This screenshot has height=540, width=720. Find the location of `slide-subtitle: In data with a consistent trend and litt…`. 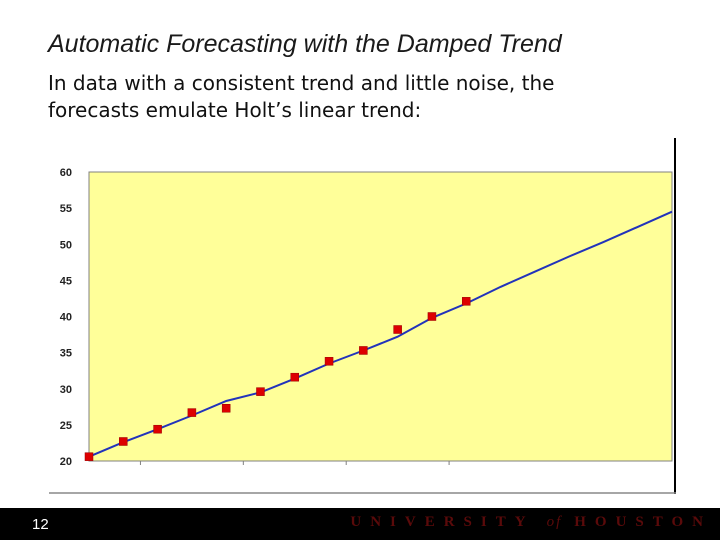

slide-subtitle: In data with a consistent trend and litt… is located at coordinates (348, 97).